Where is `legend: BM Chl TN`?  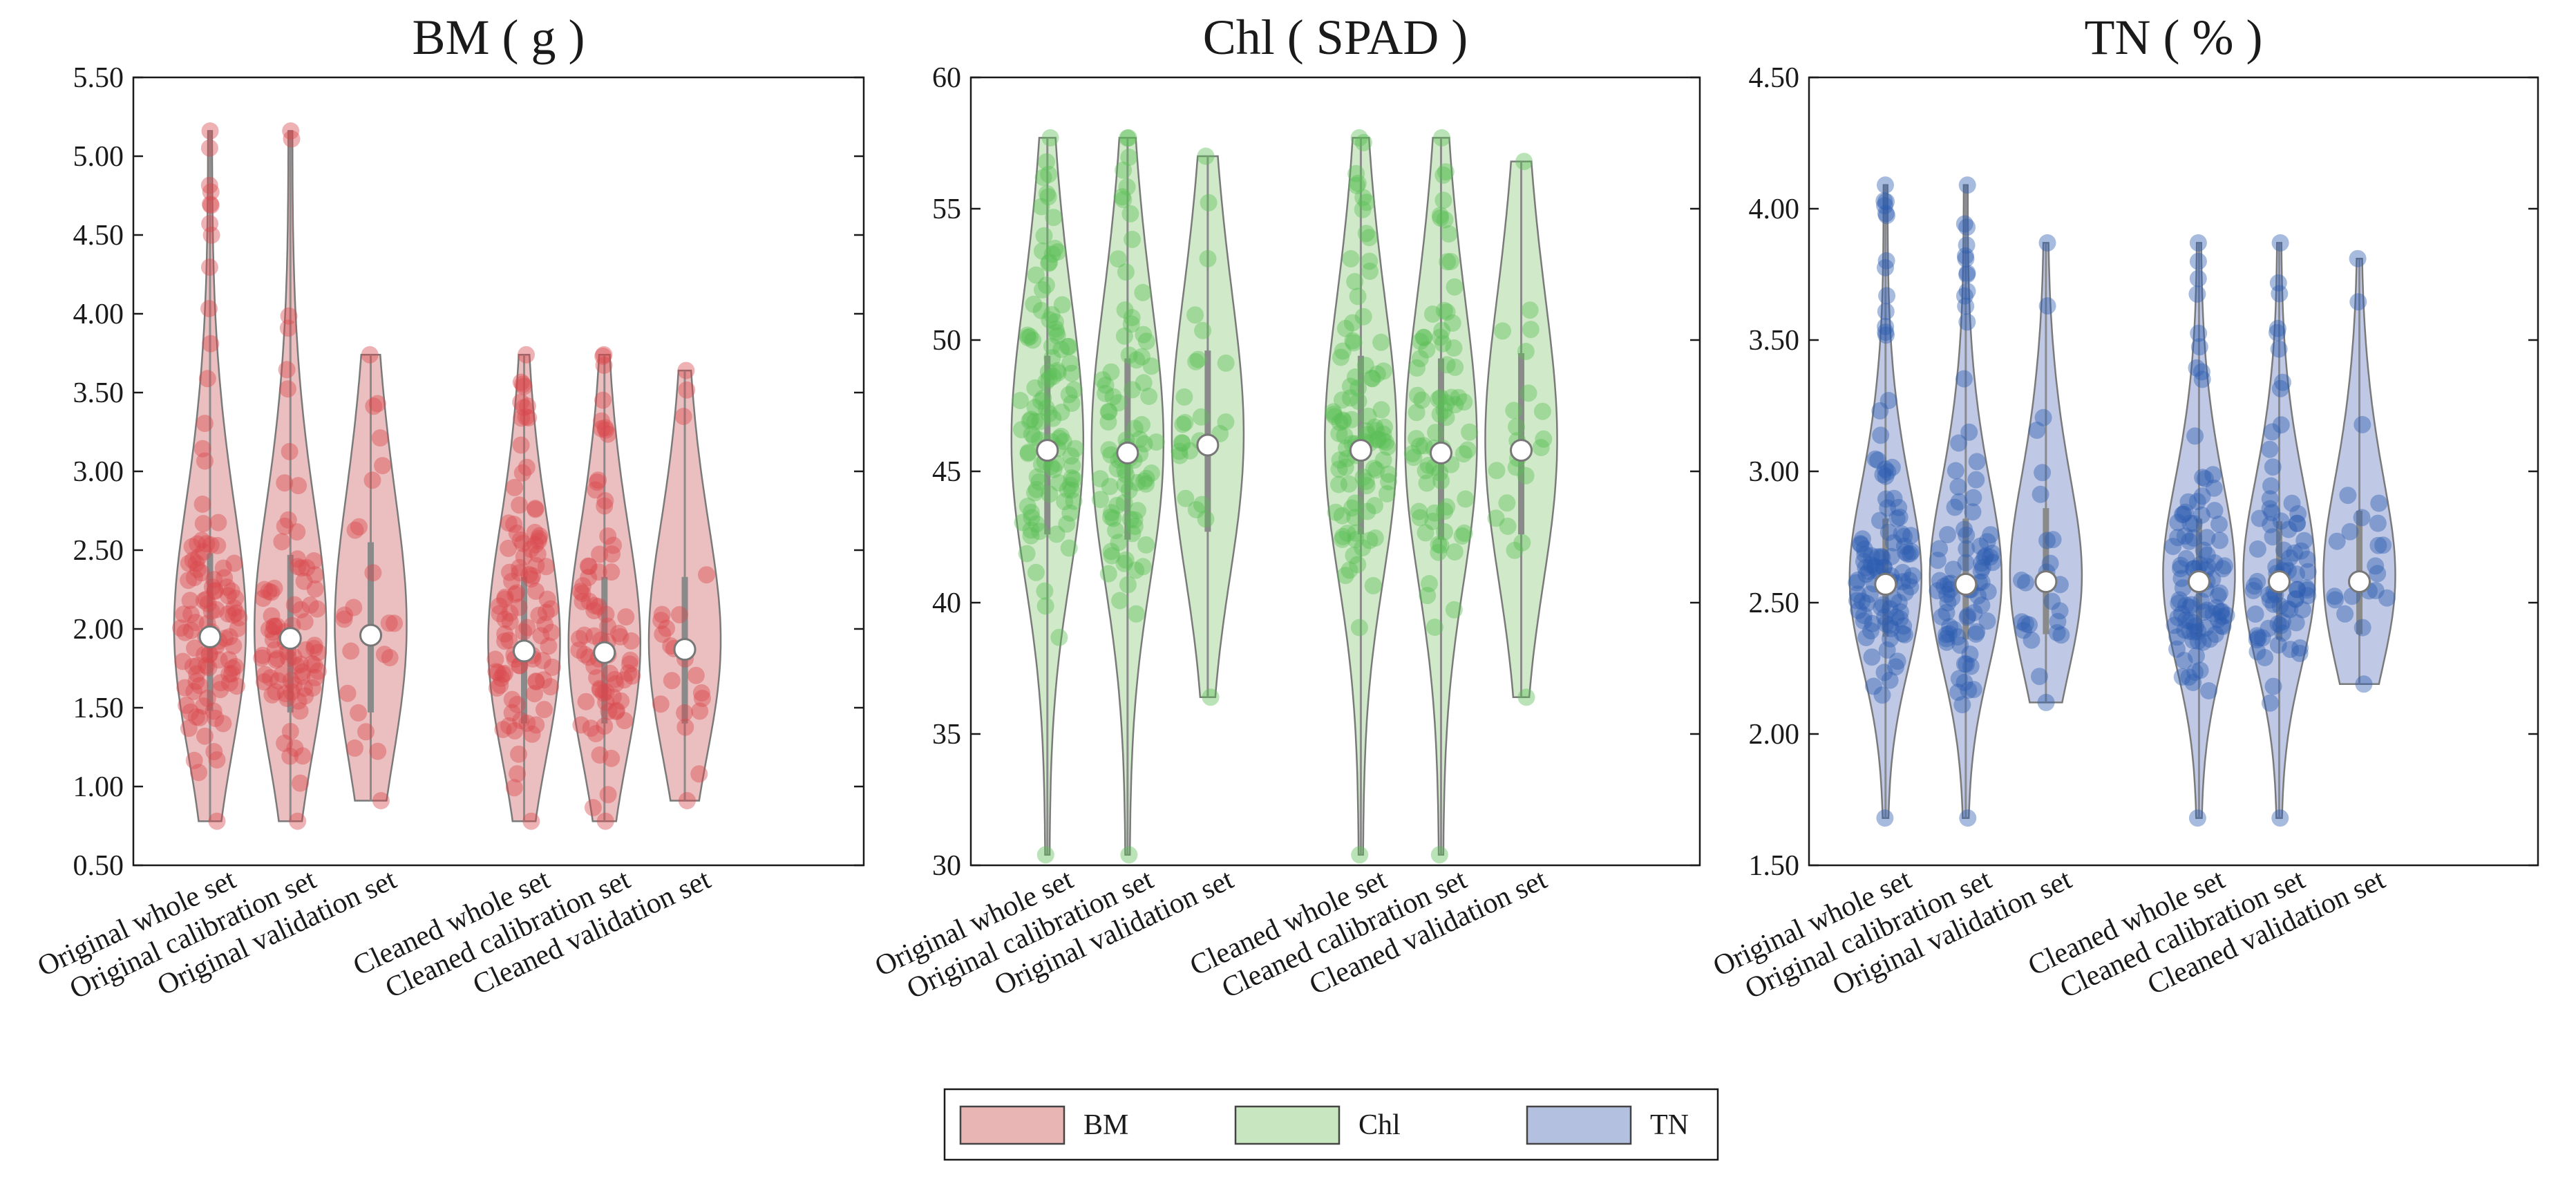
legend: BM Chl TN is located at coordinates (1331, 1124).